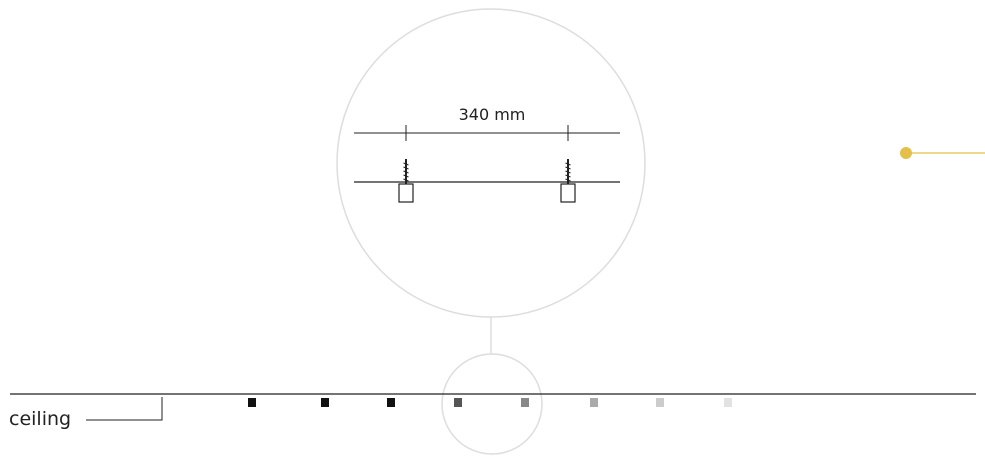 This screenshot has height=461, width=985. Describe the element at coordinates (40, 419) in the screenshot. I see `ceiling-label: ceiling` at that location.